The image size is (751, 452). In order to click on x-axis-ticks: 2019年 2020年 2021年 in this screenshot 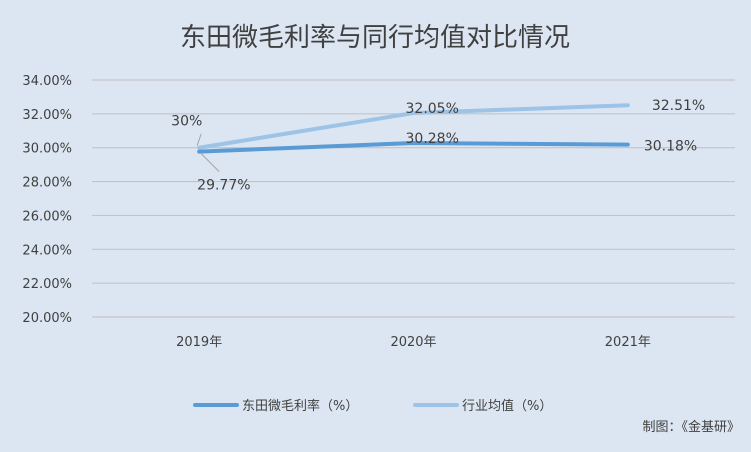, I will do `click(413, 342)`.